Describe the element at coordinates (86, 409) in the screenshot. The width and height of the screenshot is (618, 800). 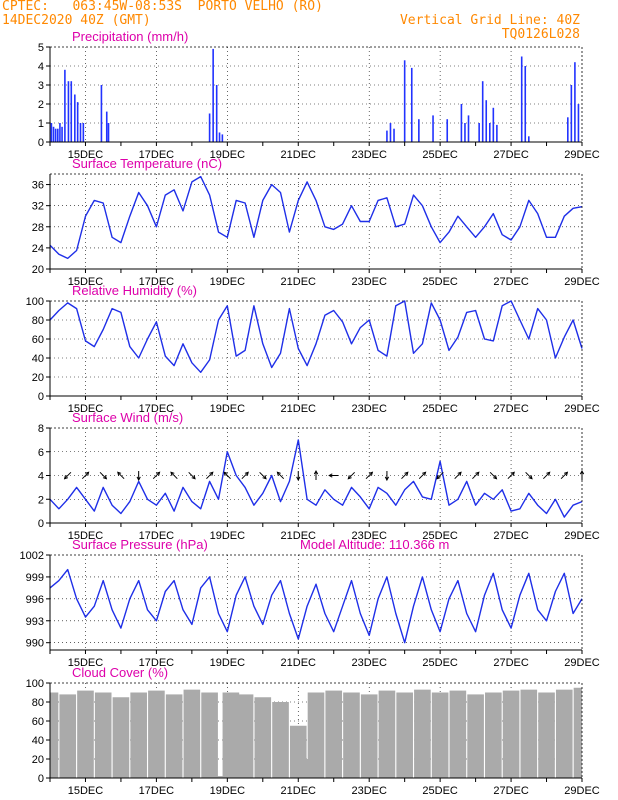
I see `rh-x-tick-label: 15DEC` at that location.